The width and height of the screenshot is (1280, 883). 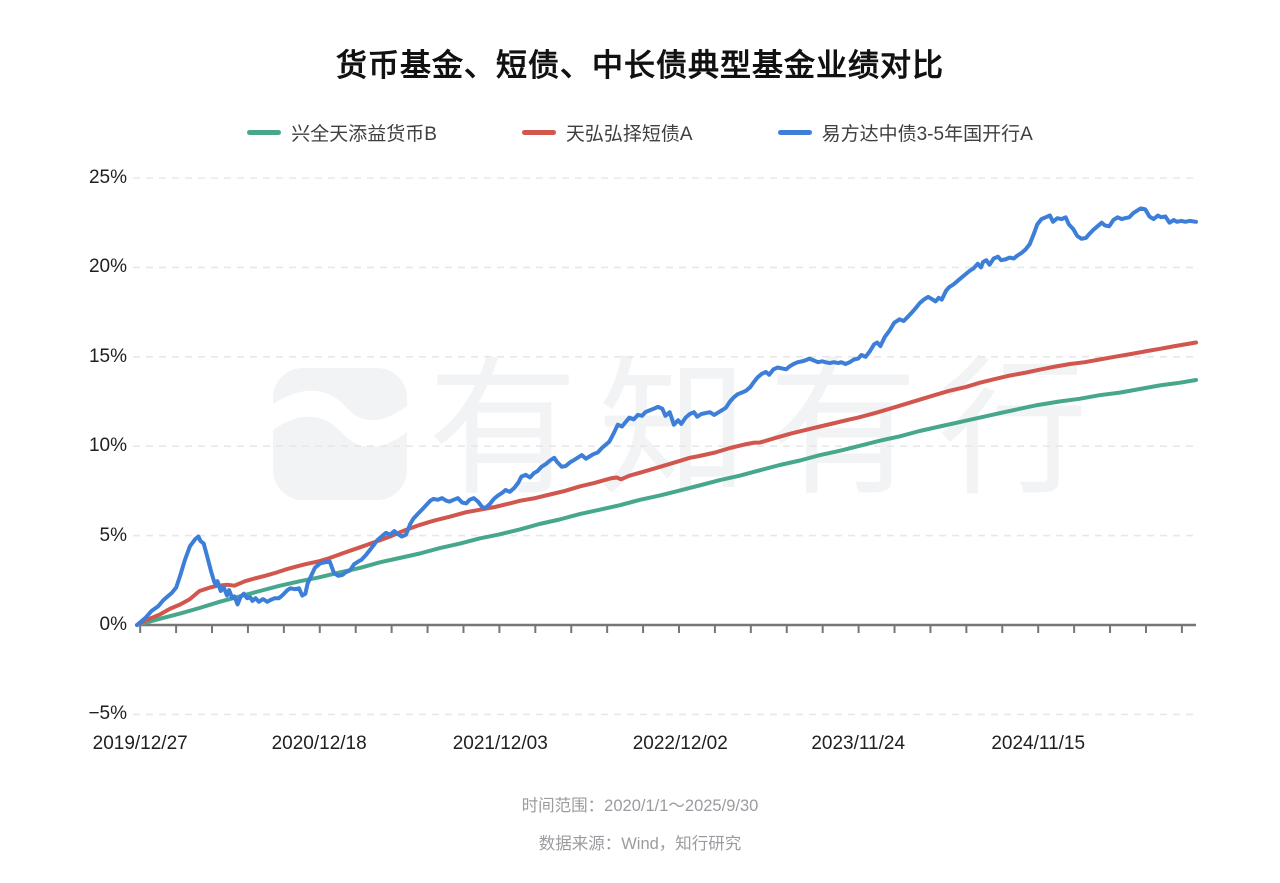 I want to click on x-axis-label: 2024/11/15, so click(x=1038, y=743).